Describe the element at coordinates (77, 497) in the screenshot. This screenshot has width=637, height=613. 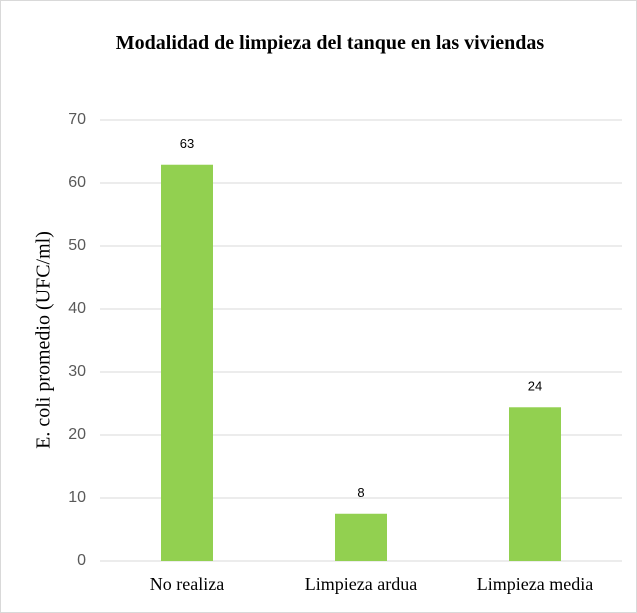
I see `y-tick-label: 10` at that location.